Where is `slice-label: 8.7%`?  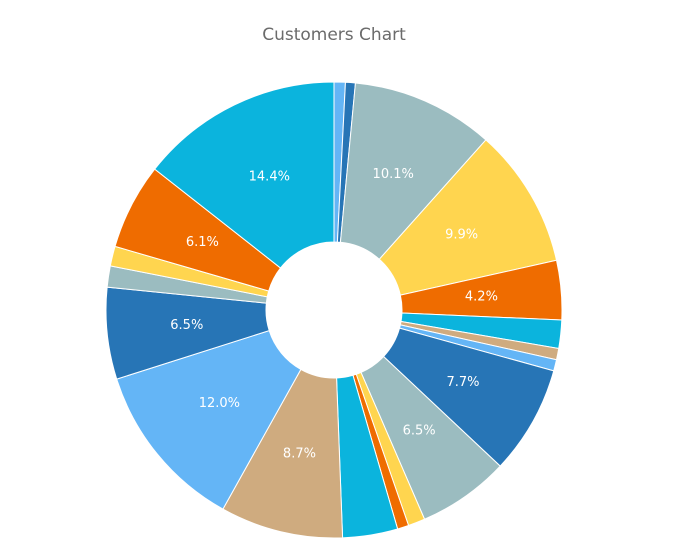
slice-label: 8.7% is located at coordinates (299, 453).